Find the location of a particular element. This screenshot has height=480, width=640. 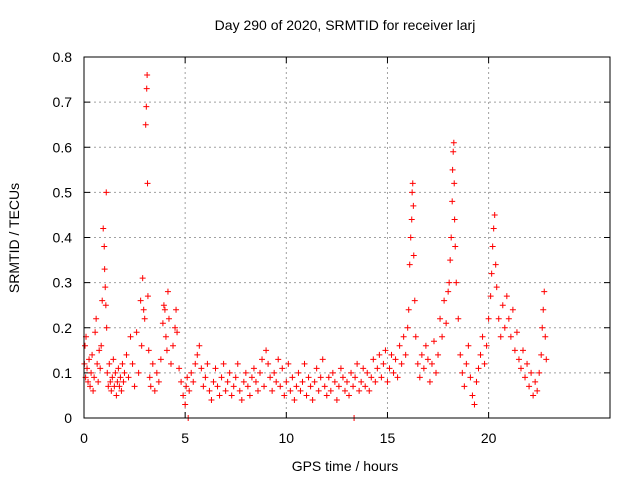

x-axis-title: GPS time / hours is located at coordinates (345, 466).